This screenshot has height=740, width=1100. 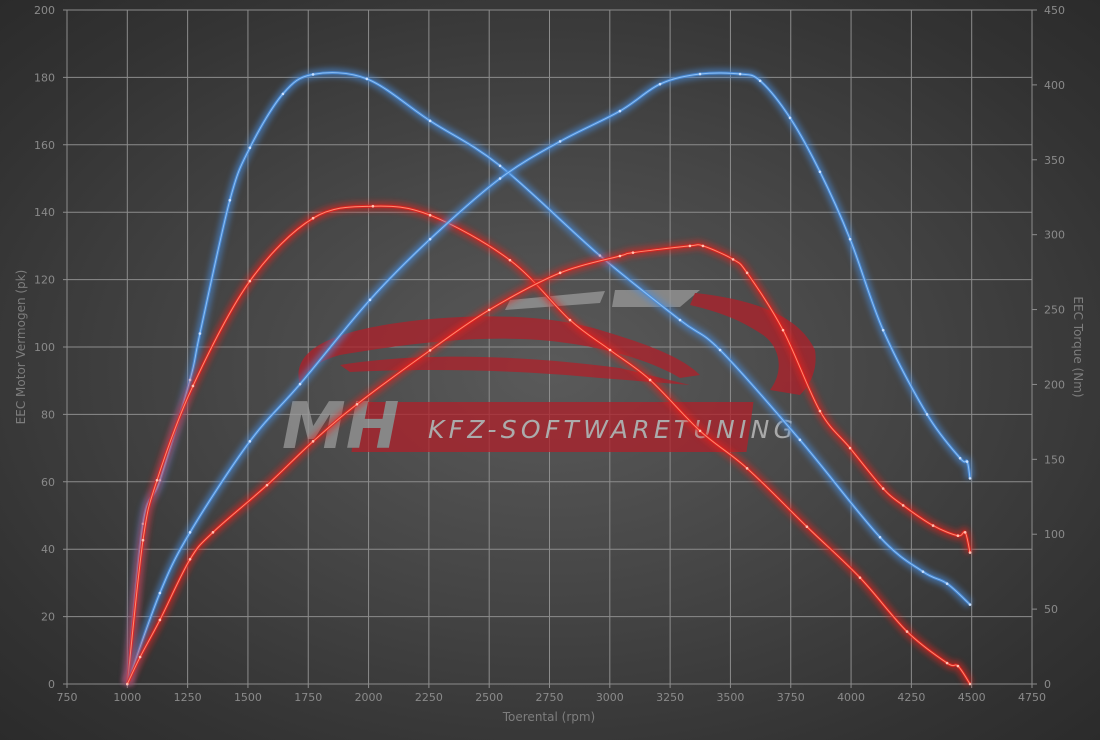 What do you see at coordinates (499, 350) in the screenshot?
I see `car-silhouette` at bounding box center [499, 350].